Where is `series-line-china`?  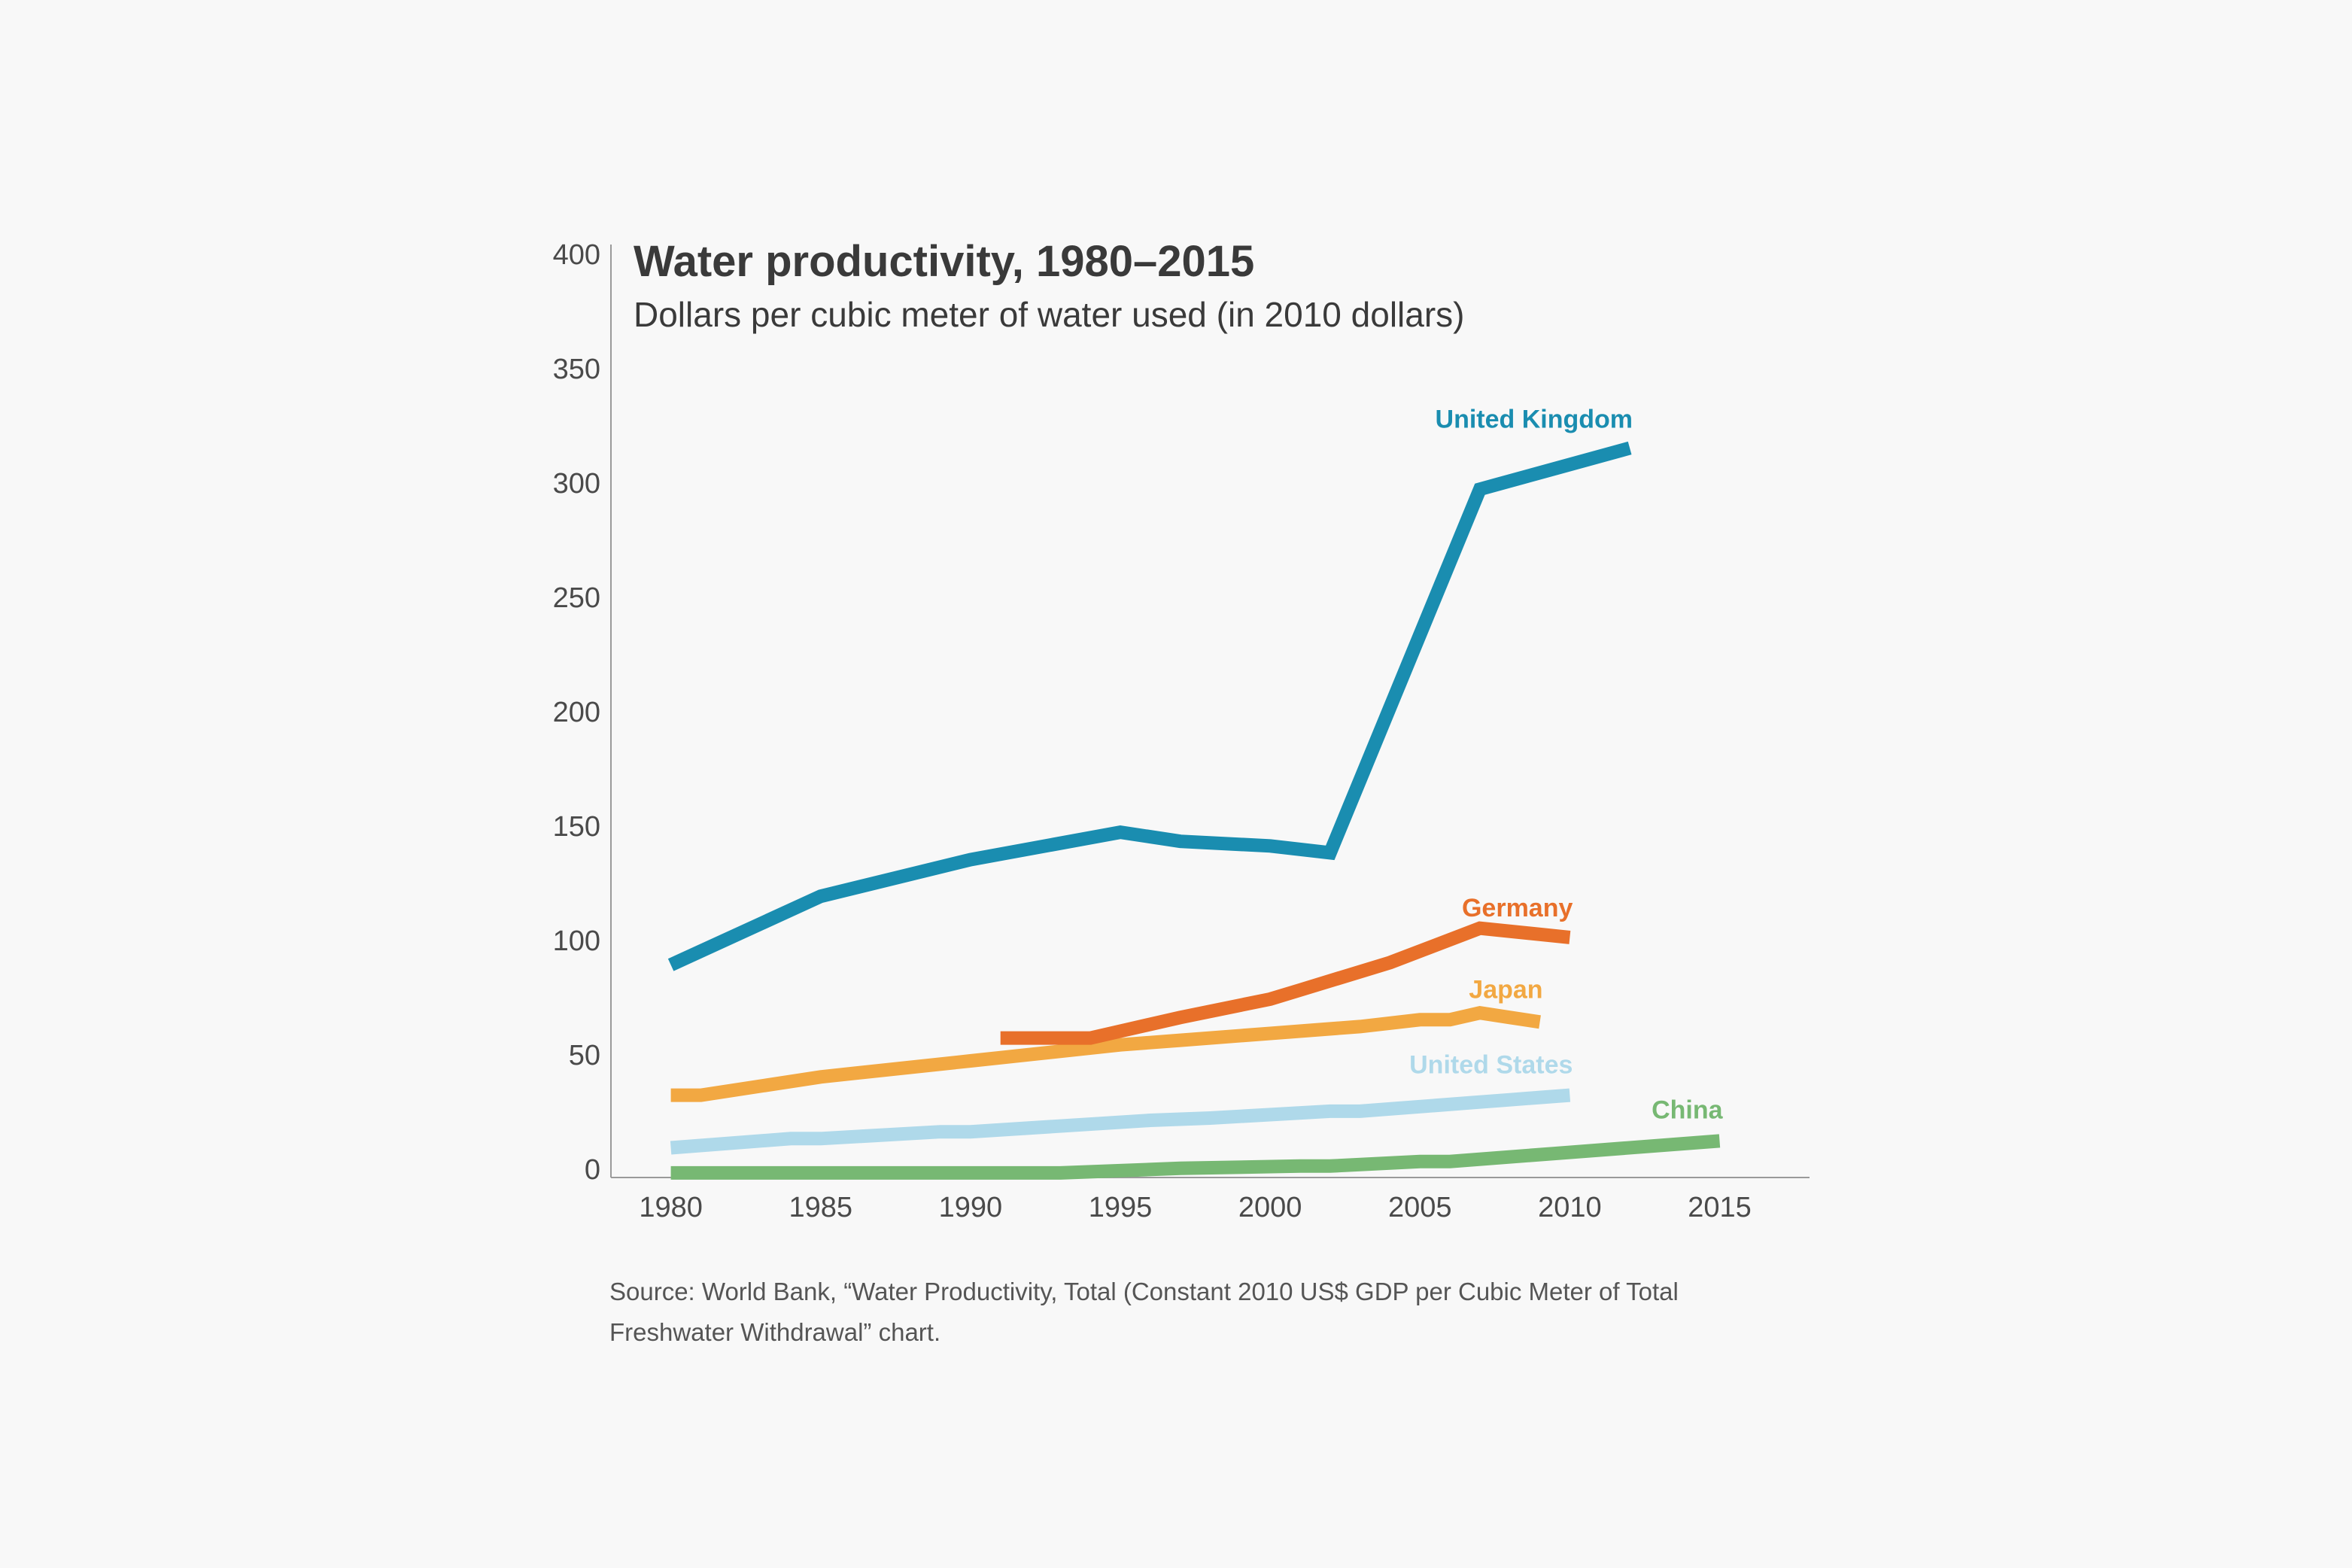
series-line-china is located at coordinates (1195, 1157).